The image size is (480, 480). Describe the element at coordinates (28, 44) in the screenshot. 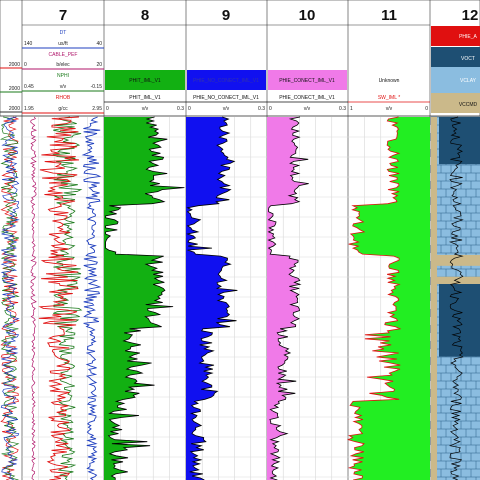

I see `dt-left: 140` at that location.